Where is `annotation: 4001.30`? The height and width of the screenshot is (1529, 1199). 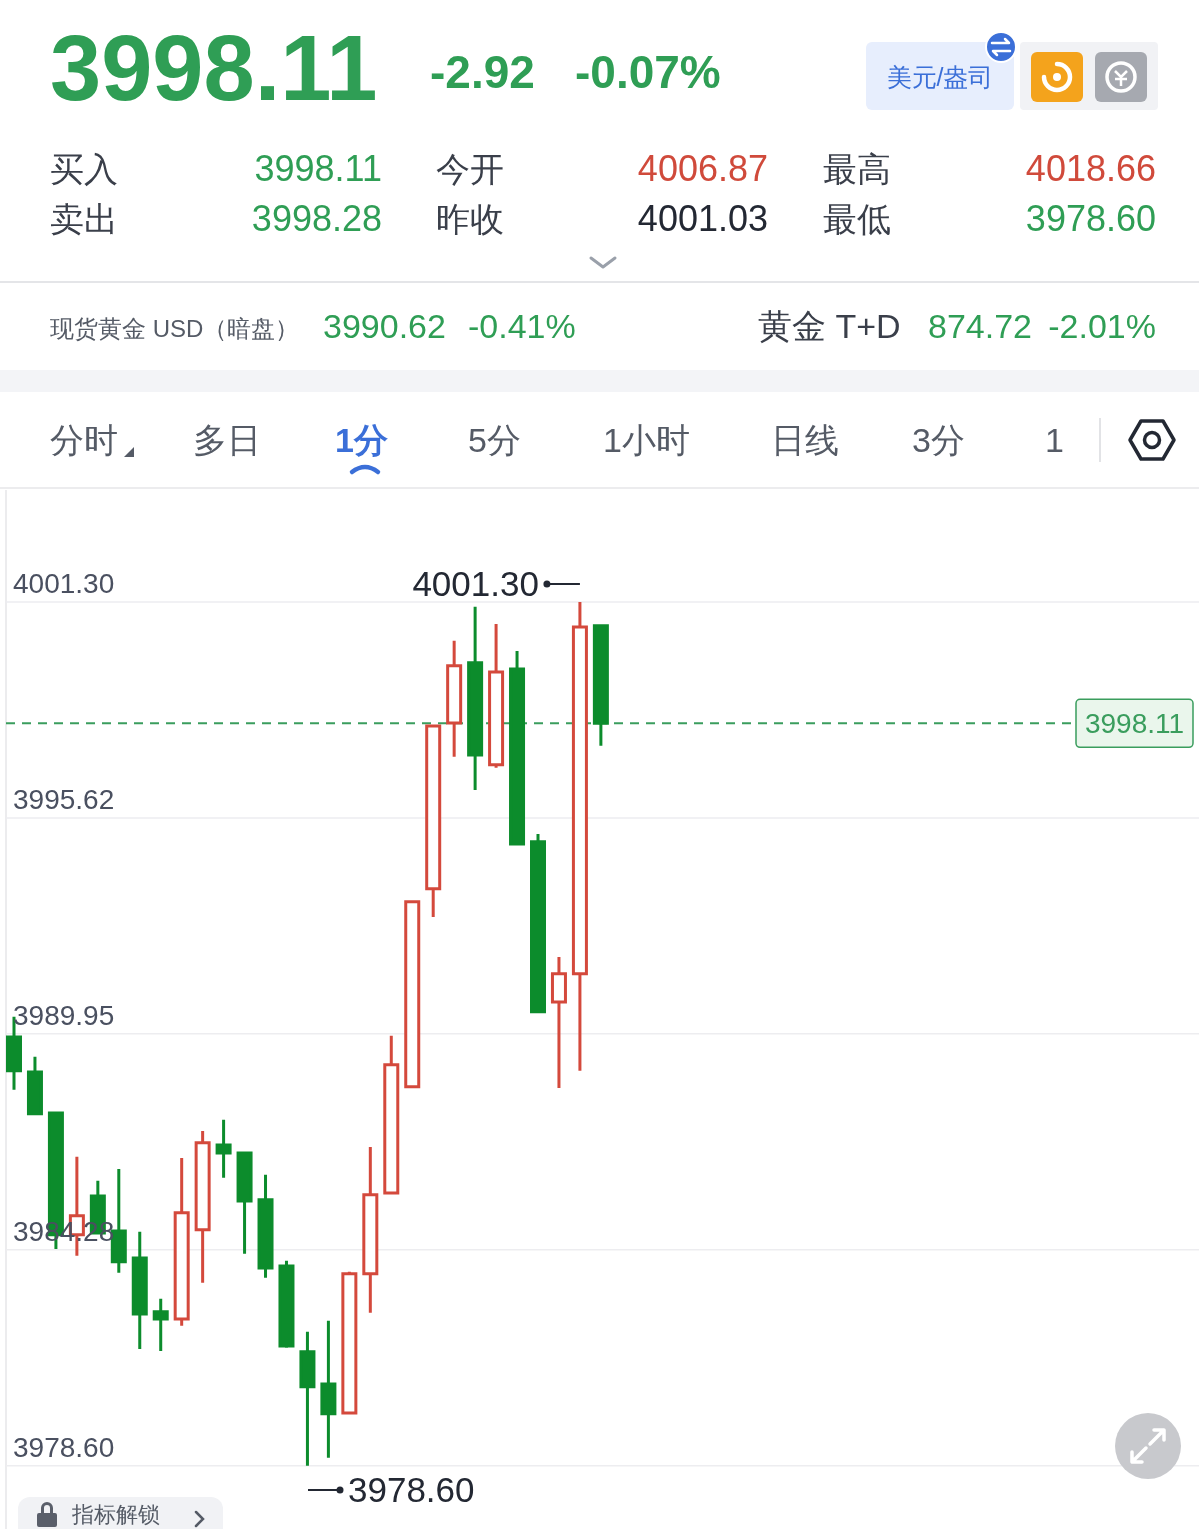
annotation: 4001.30 is located at coordinates (475, 583).